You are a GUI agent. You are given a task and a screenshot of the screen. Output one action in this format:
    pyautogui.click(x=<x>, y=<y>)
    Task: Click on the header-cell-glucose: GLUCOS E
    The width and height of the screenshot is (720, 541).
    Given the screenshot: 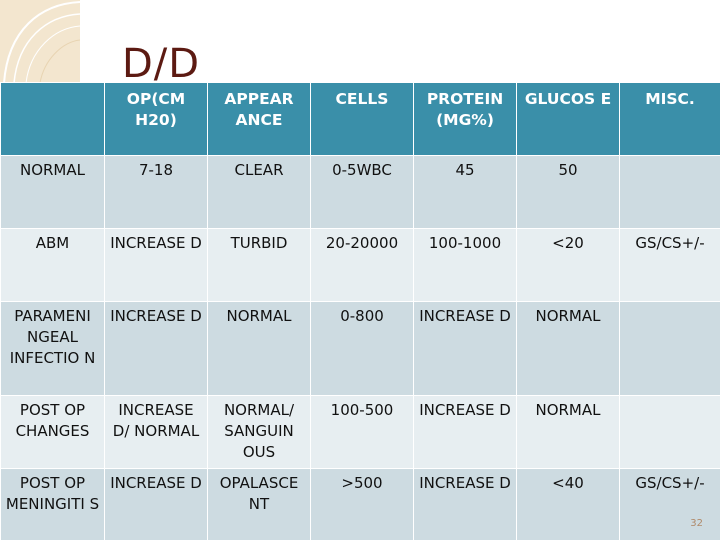 What is the action you would take?
    pyautogui.click(x=568, y=119)
    